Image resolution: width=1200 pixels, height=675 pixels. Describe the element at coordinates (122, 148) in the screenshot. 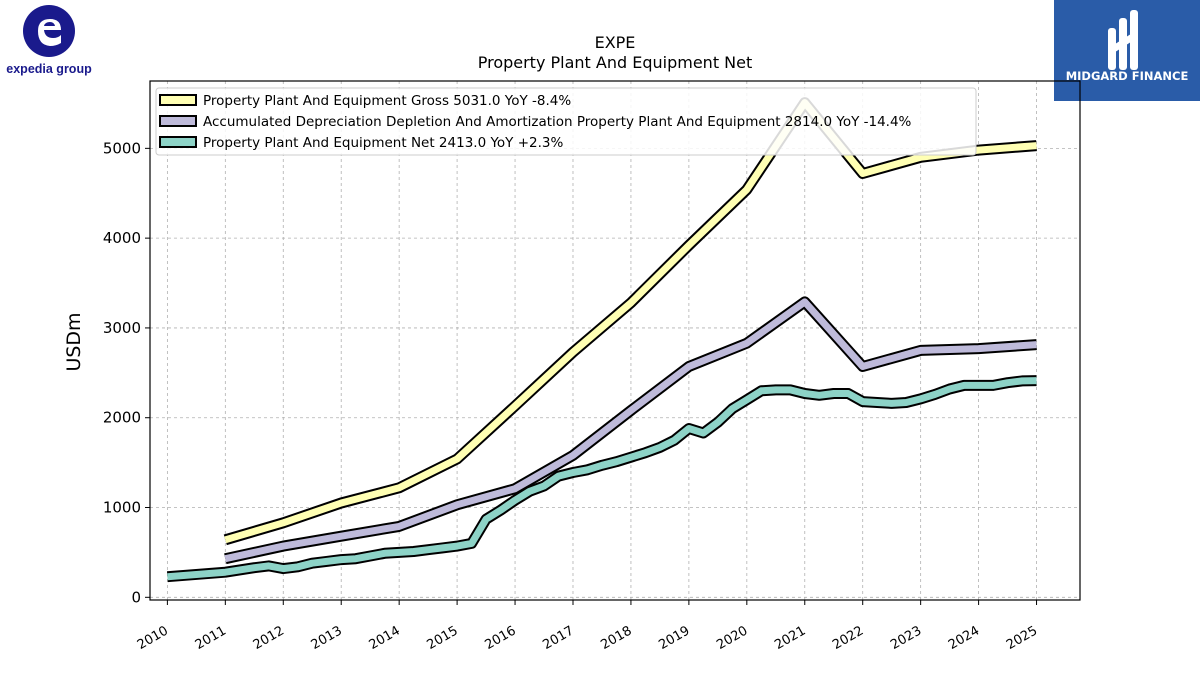

I see `y-tick-label: 5000` at that location.